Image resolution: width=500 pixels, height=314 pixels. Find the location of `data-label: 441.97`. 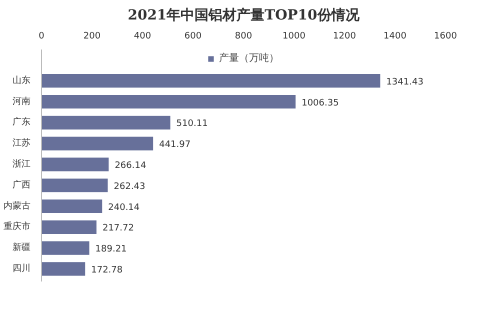

data-label: 441.97 is located at coordinates (175, 145).